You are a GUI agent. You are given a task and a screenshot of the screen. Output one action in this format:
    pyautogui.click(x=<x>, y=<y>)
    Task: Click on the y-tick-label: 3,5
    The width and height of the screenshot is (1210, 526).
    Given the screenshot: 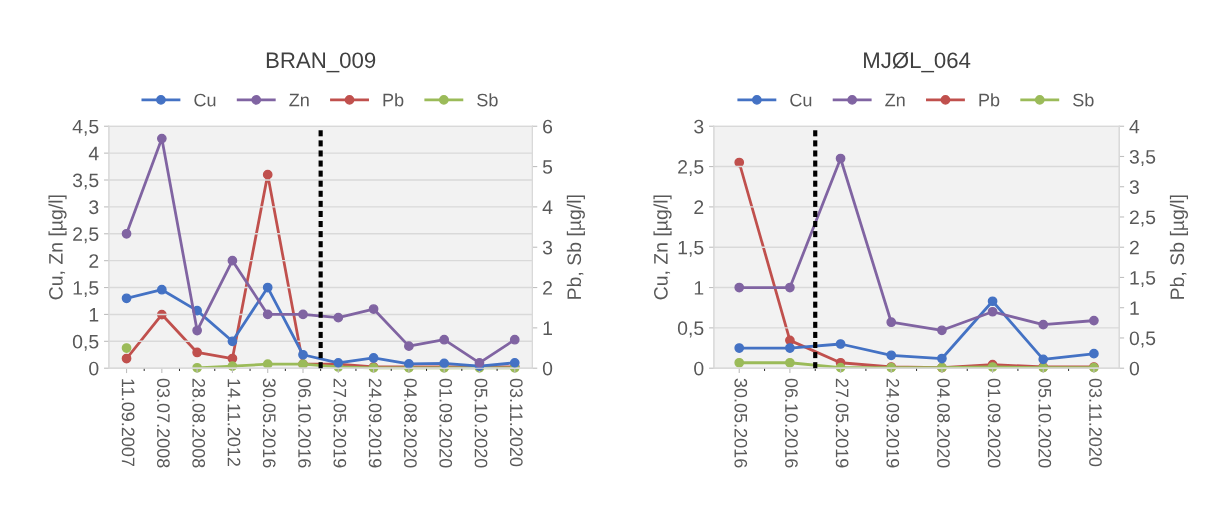 What is the action you would take?
    pyautogui.click(x=85, y=181)
    